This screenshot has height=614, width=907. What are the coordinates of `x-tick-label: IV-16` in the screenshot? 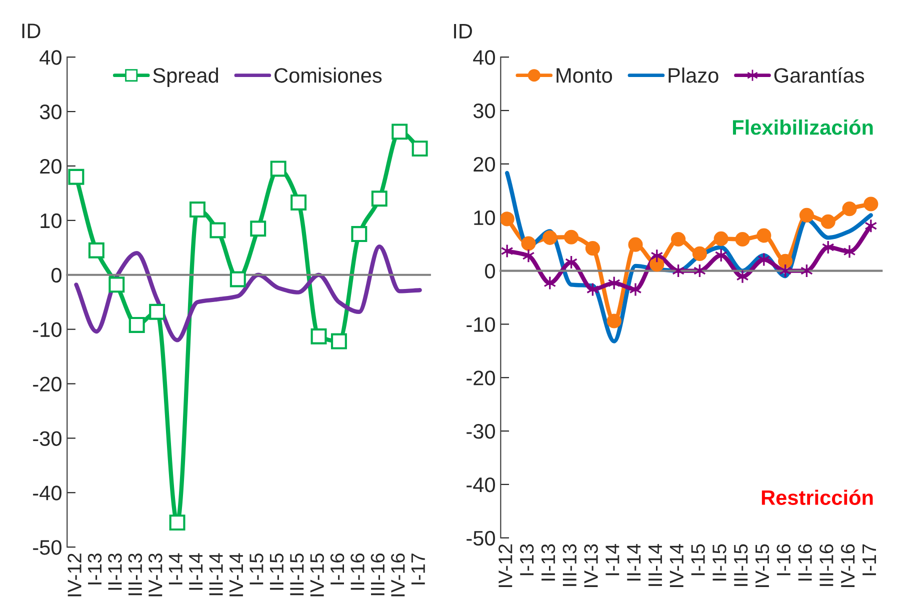 It's located at (847, 566).